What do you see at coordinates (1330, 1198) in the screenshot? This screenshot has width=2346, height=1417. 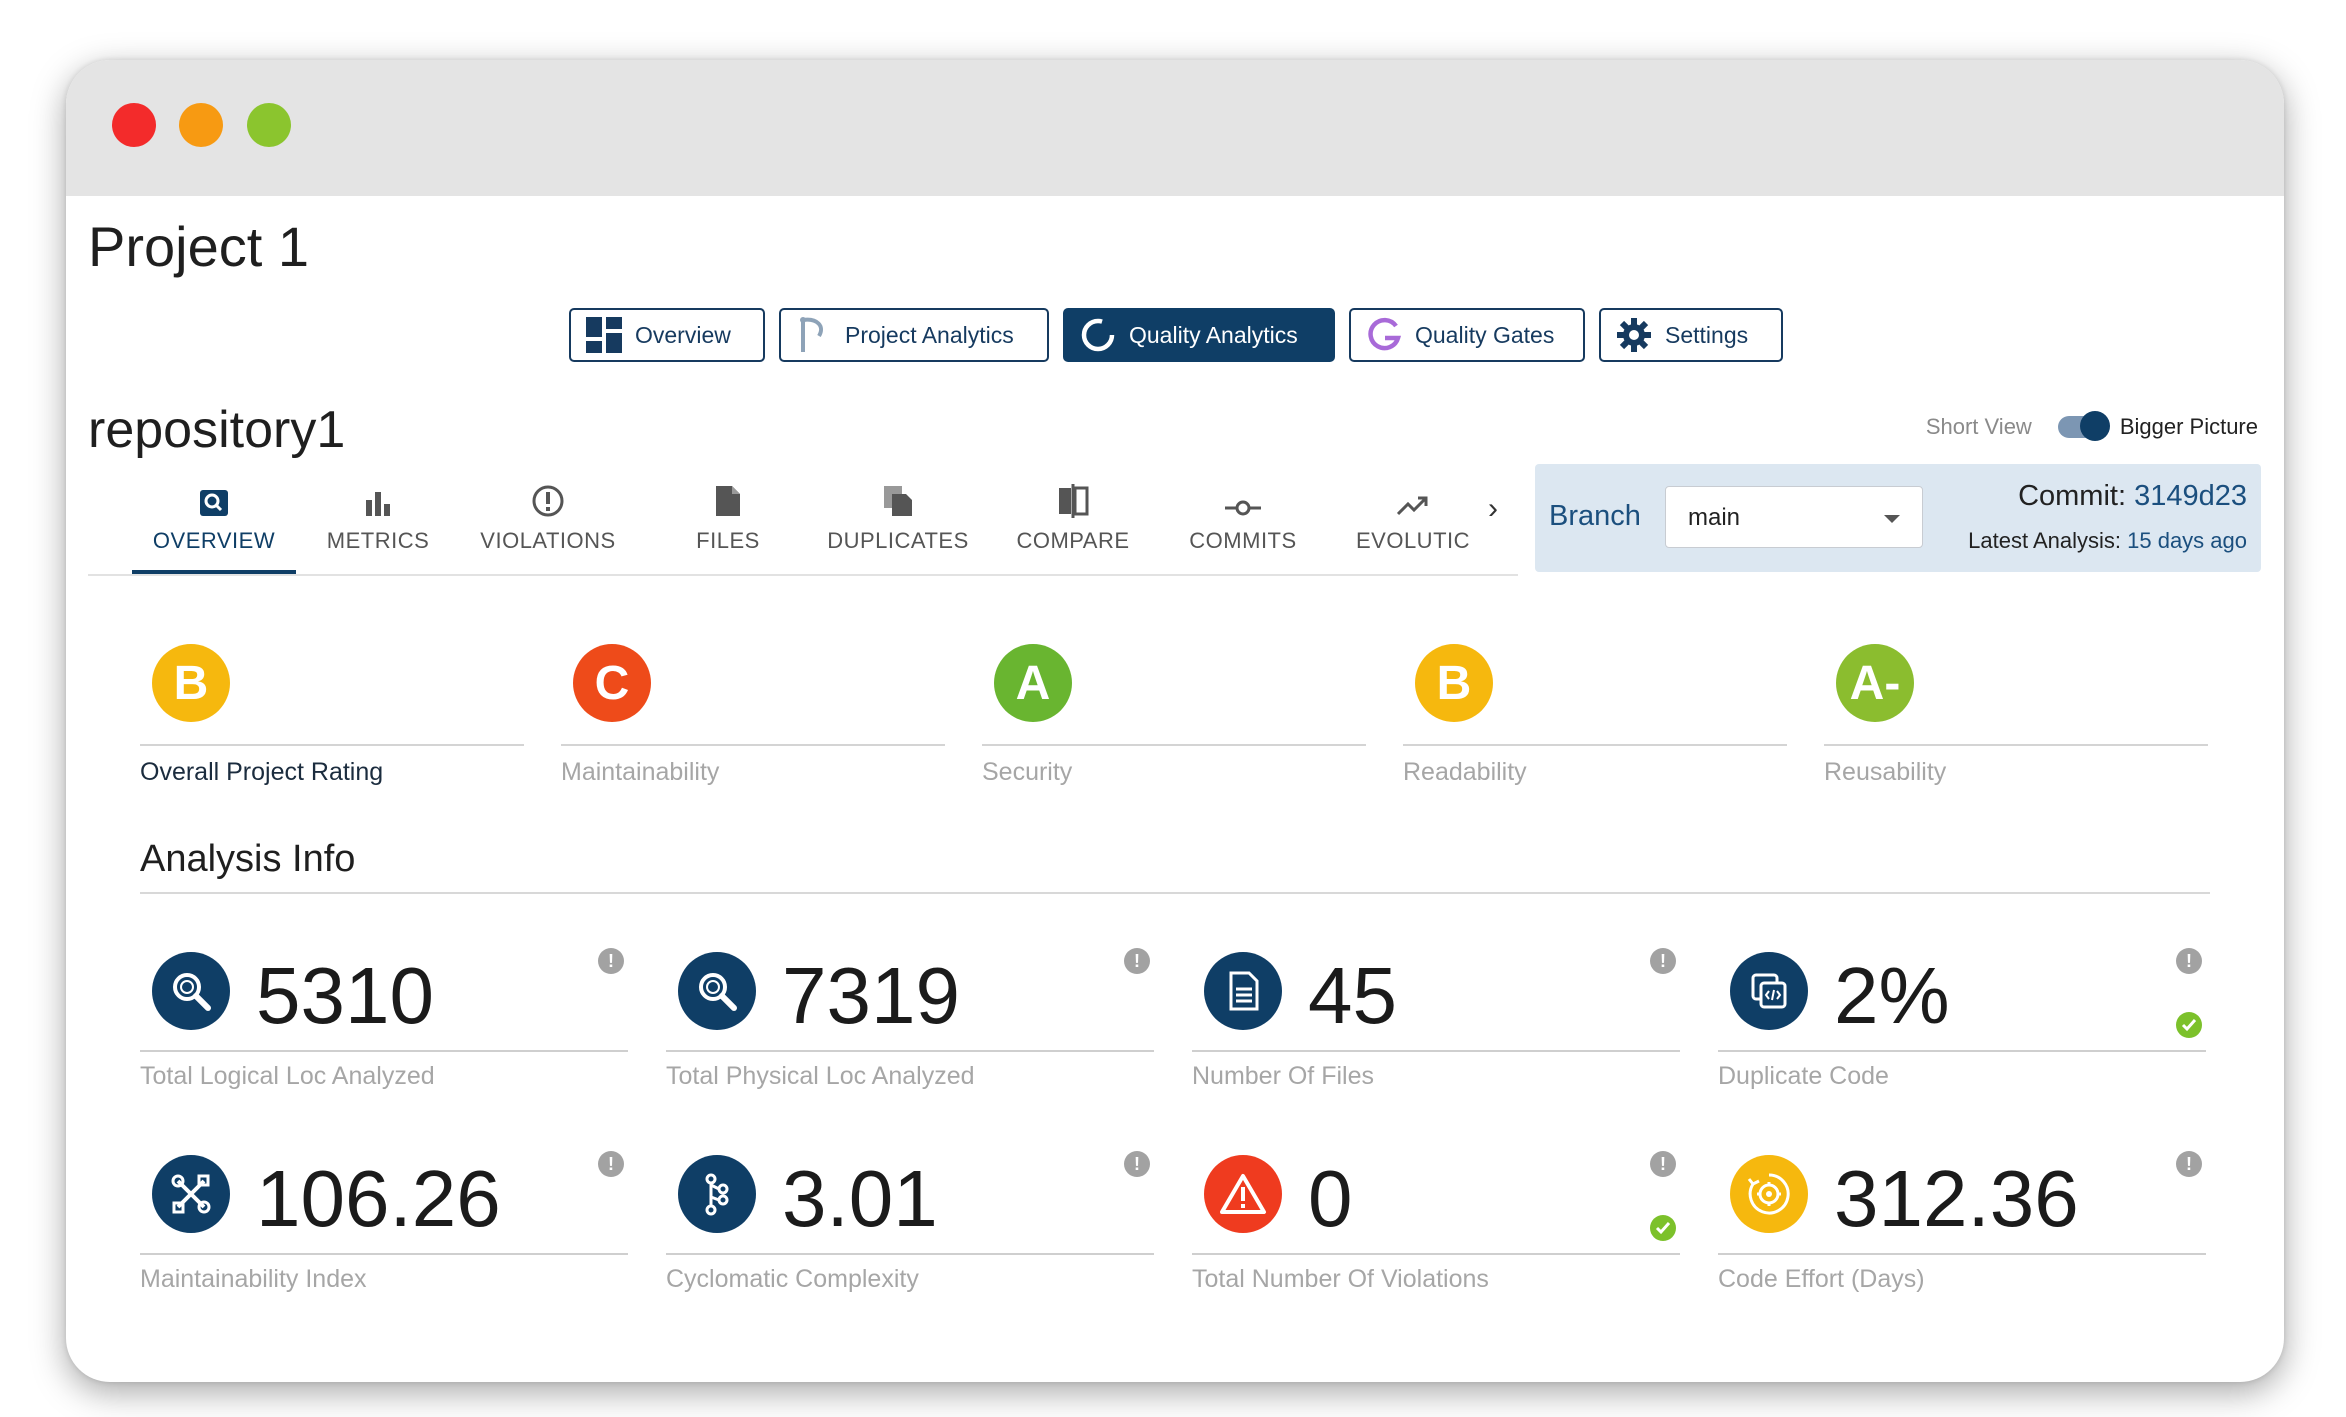 I see `metric-value: 0` at bounding box center [1330, 1198].